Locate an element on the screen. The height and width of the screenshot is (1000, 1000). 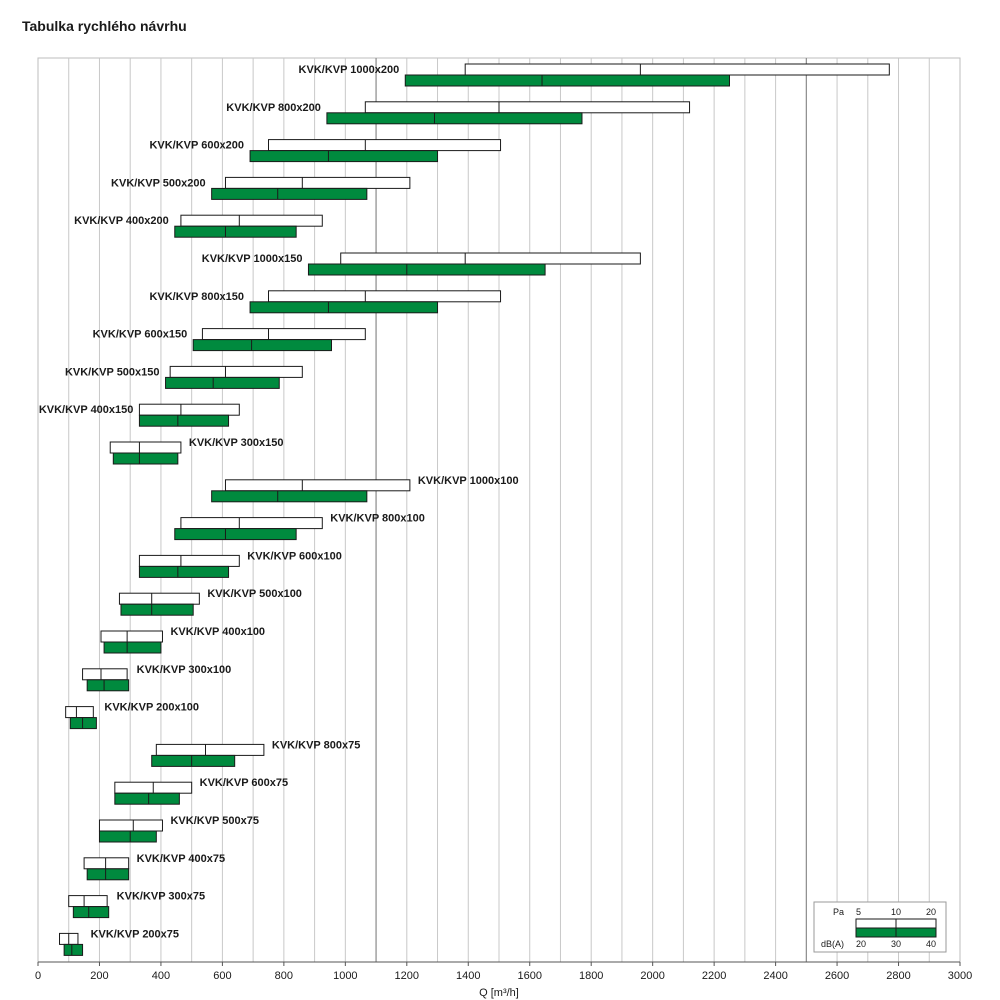
bar-label: KVK/KVP 400x75 is located at coordinates (181, 859).